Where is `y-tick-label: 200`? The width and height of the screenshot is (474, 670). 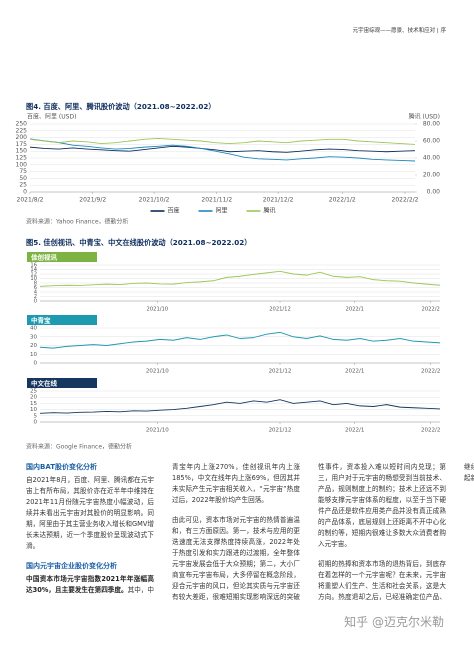 y-tick-label: 200 is located at coordinates (22, 137).